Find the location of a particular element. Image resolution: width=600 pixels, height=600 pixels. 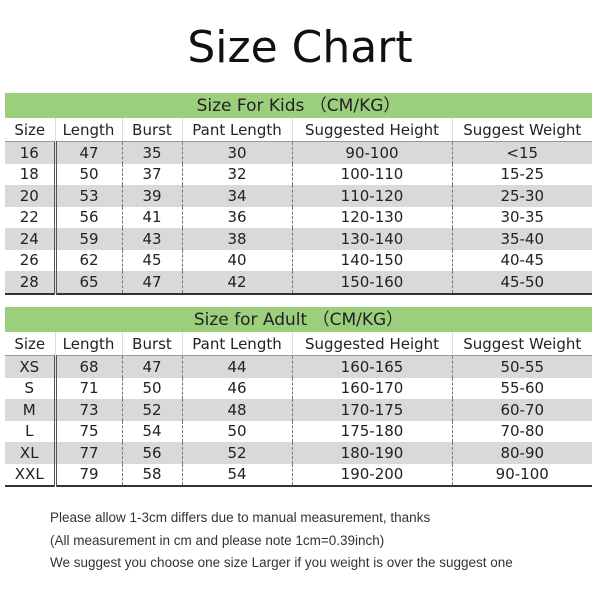

table-cell: 170-175 is located at coordinates (371, 410).